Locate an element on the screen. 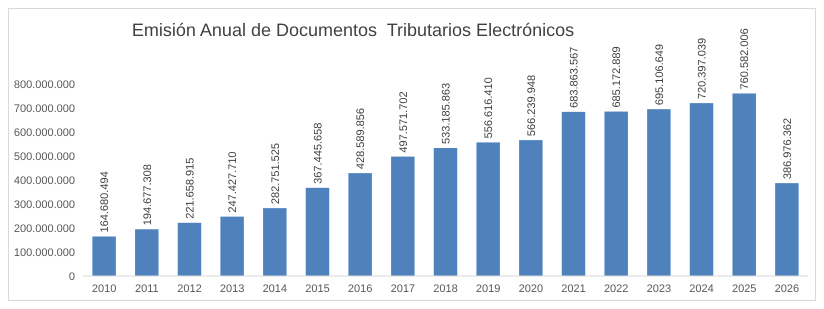 The image size is (824, 309). y-tick-label: 500.000.000 is located at coordinates (44, 156).